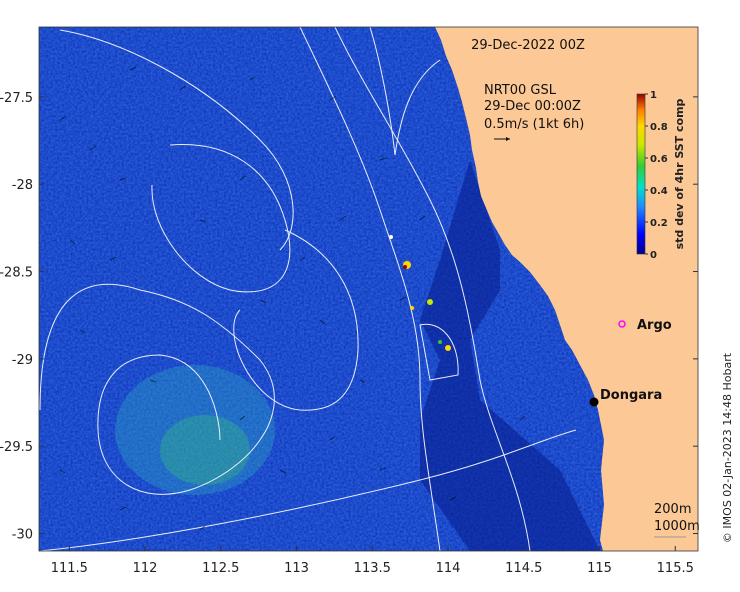 The image size is (740, 592). I want to click on dongara-label: Dongara, so click(631, 395).